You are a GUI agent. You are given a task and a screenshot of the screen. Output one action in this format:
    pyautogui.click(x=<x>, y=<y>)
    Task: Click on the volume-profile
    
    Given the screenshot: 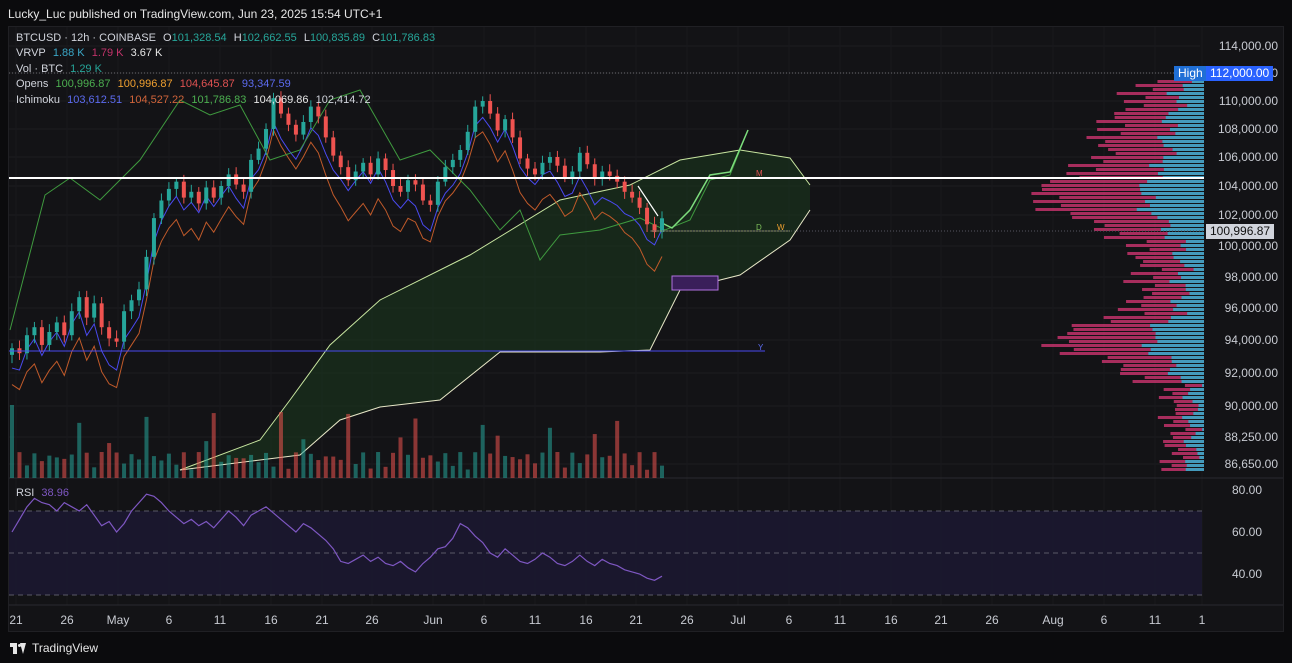 What is the action you would take?
    pyautogui.click(x=1117, y=275)
    